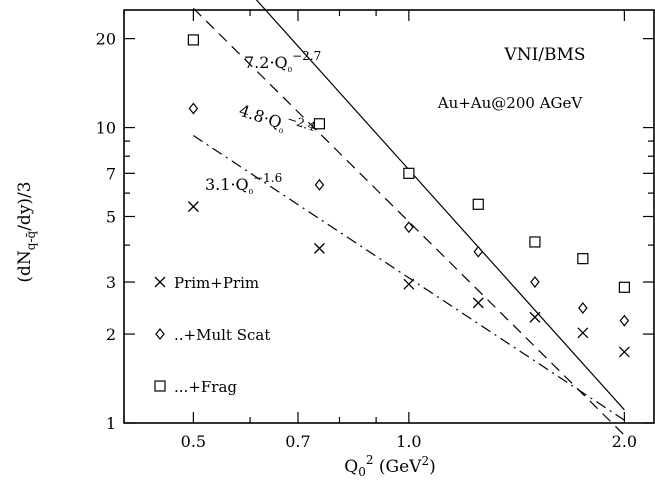  I want to click on fit-label: 3.1·Q₀−1.6, so click(243, 184).